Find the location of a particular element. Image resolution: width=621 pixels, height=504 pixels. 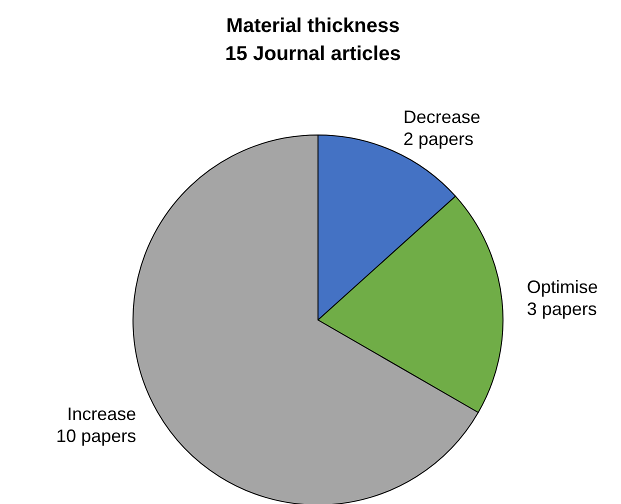

slice-label: Increase is located at coordinates (101, 414).